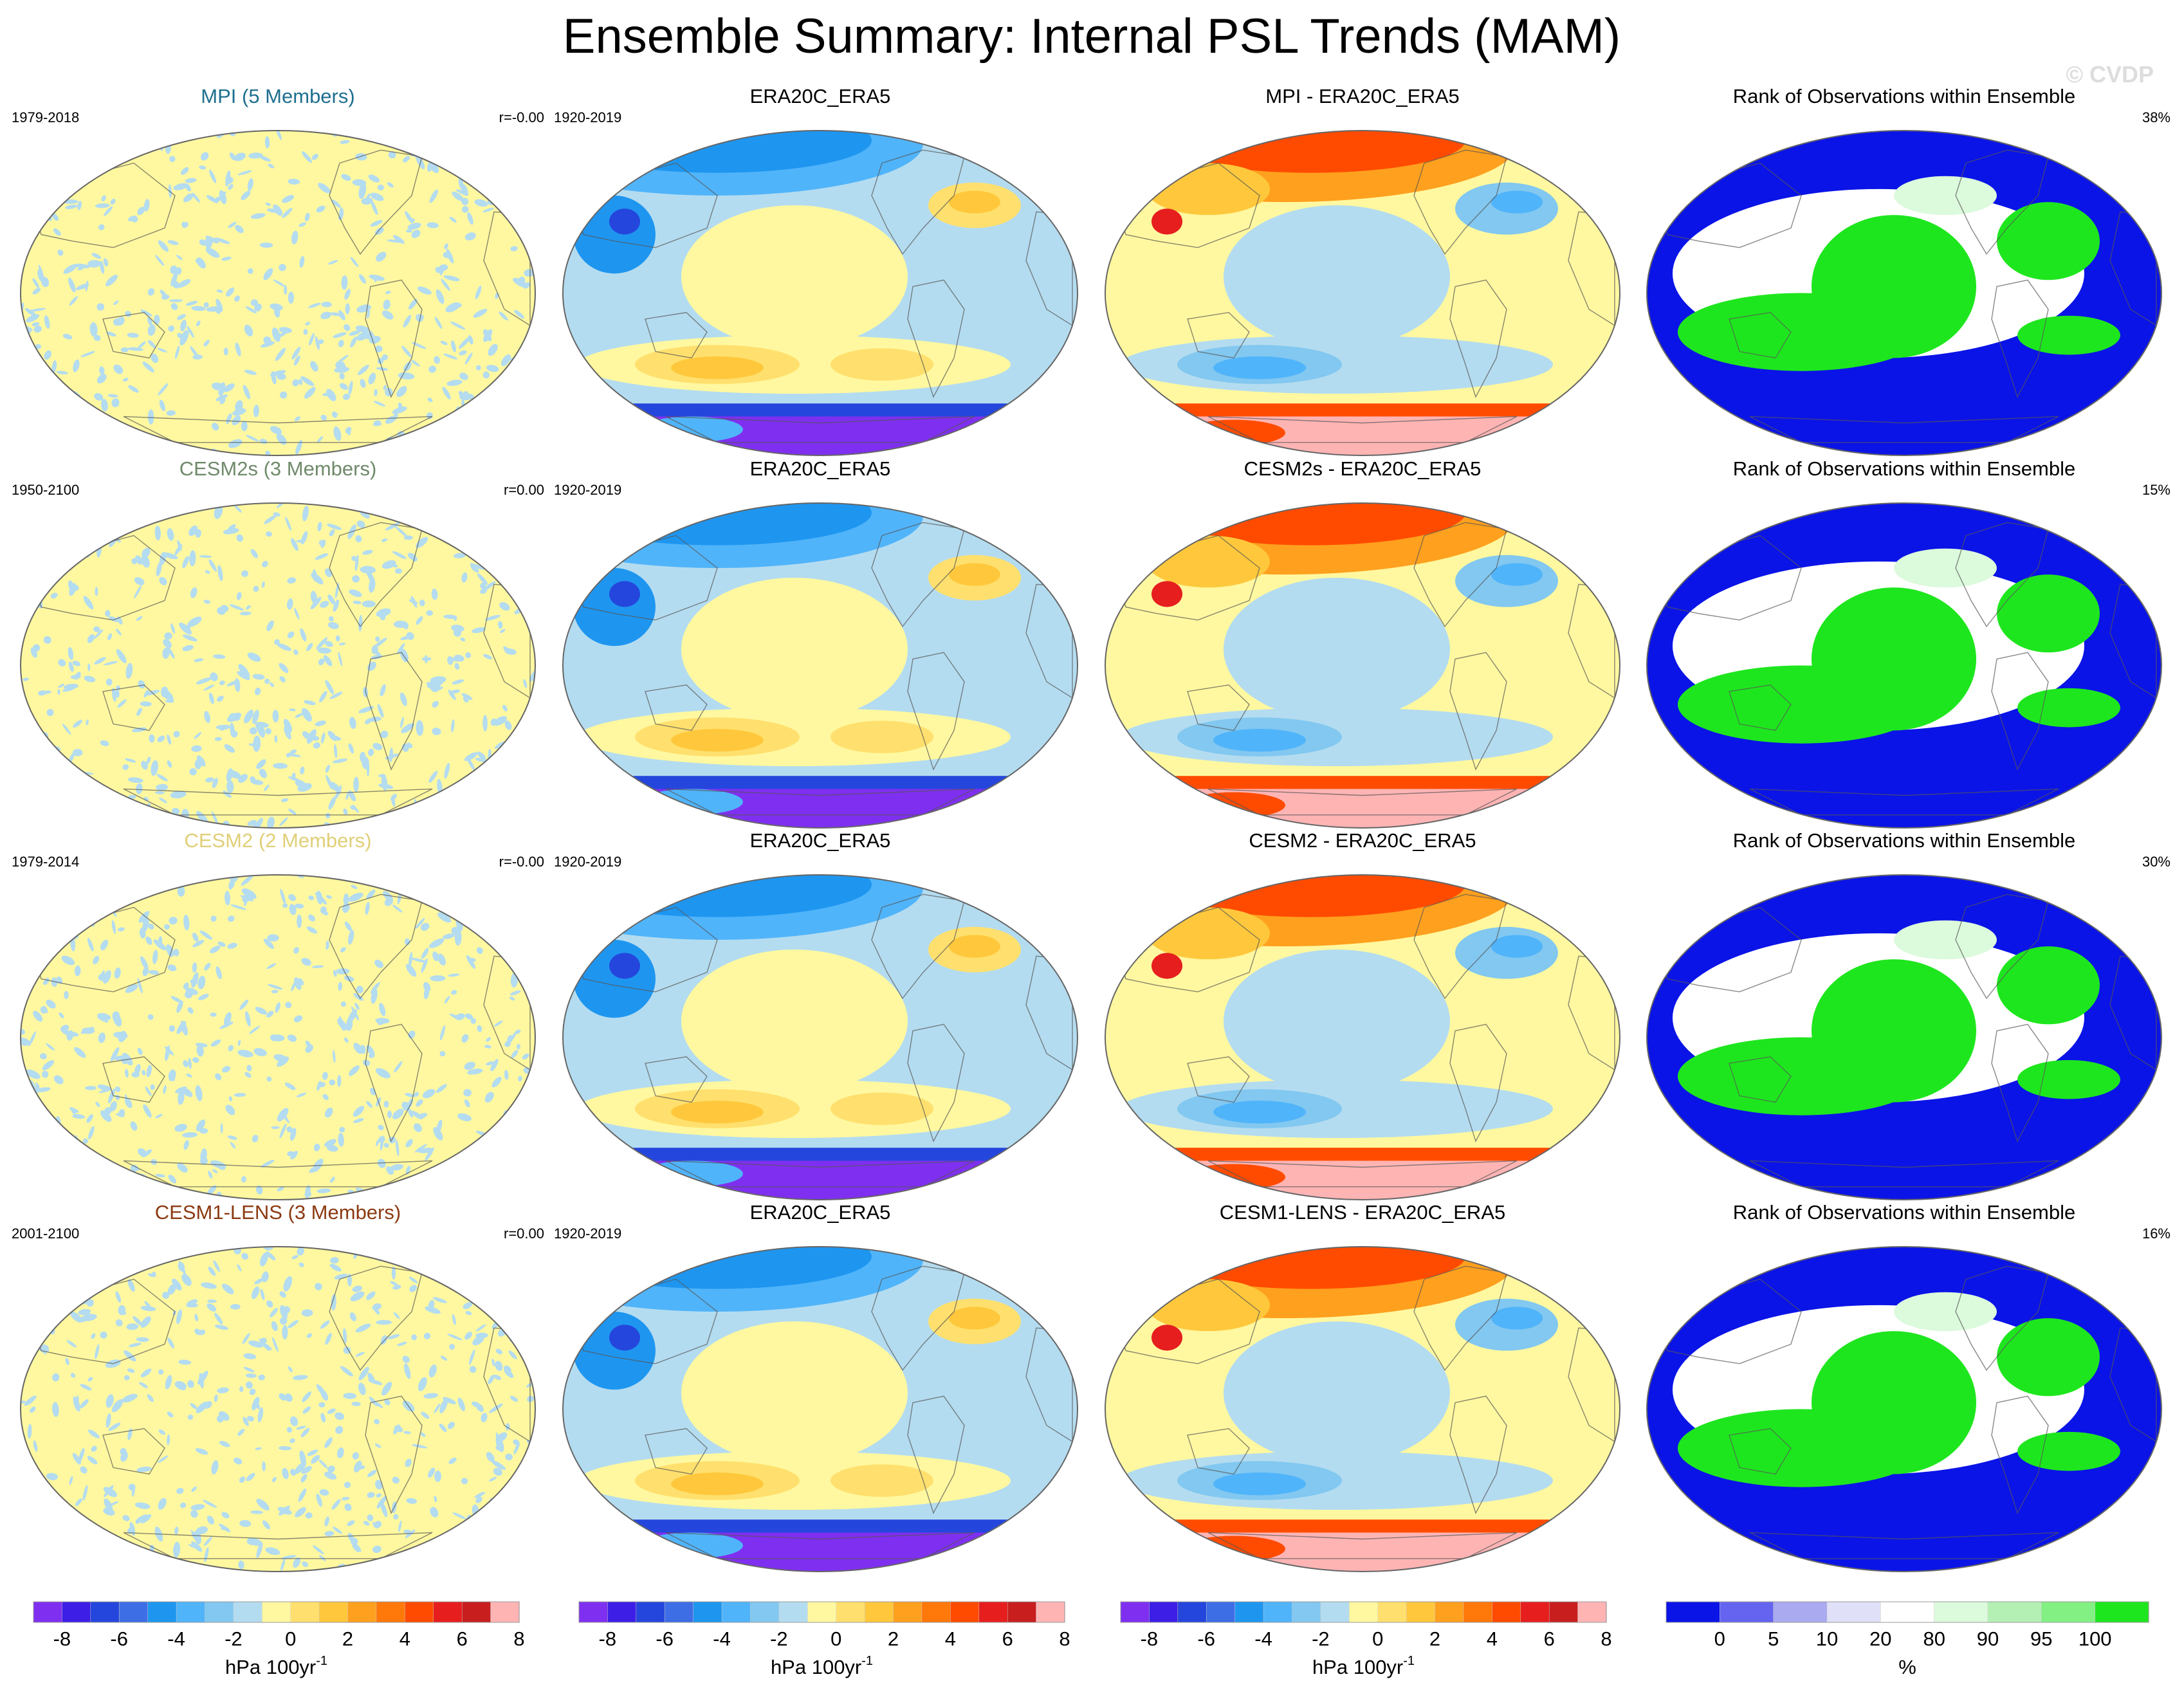 This screenshot has width=2184, height=1697. Describe the element at coordinates (1363, 1212) in the screenshot. I see `panel-title: CESM1-LENS - ERA20C_ERA5` at that location.